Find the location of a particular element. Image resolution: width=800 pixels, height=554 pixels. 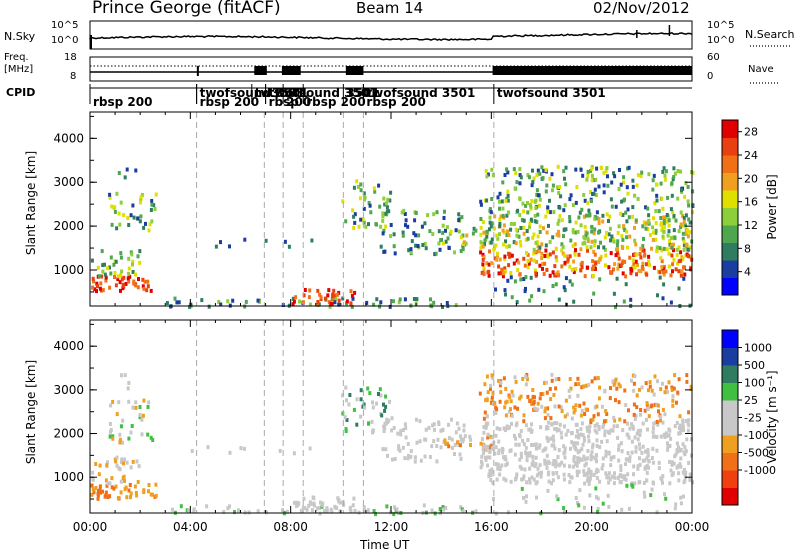

cpid-label-6: 200 is located at coordinates (298, 102).